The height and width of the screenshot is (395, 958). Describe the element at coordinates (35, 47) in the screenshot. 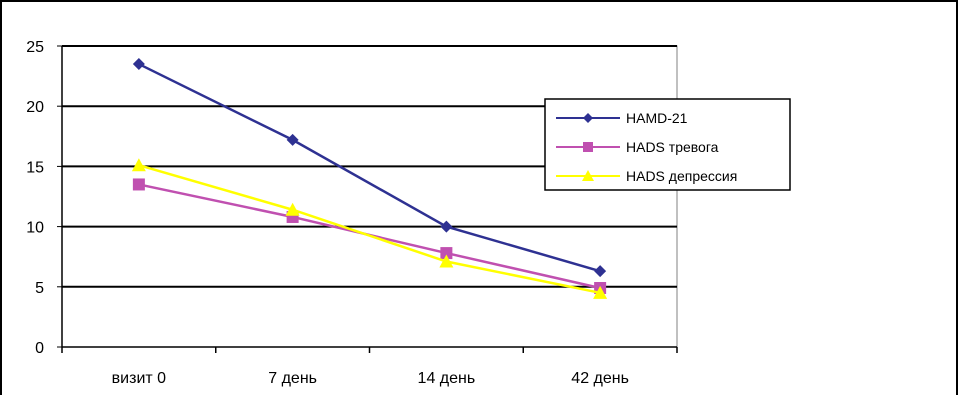

I see `y-tick-label-5: 25` at that location.